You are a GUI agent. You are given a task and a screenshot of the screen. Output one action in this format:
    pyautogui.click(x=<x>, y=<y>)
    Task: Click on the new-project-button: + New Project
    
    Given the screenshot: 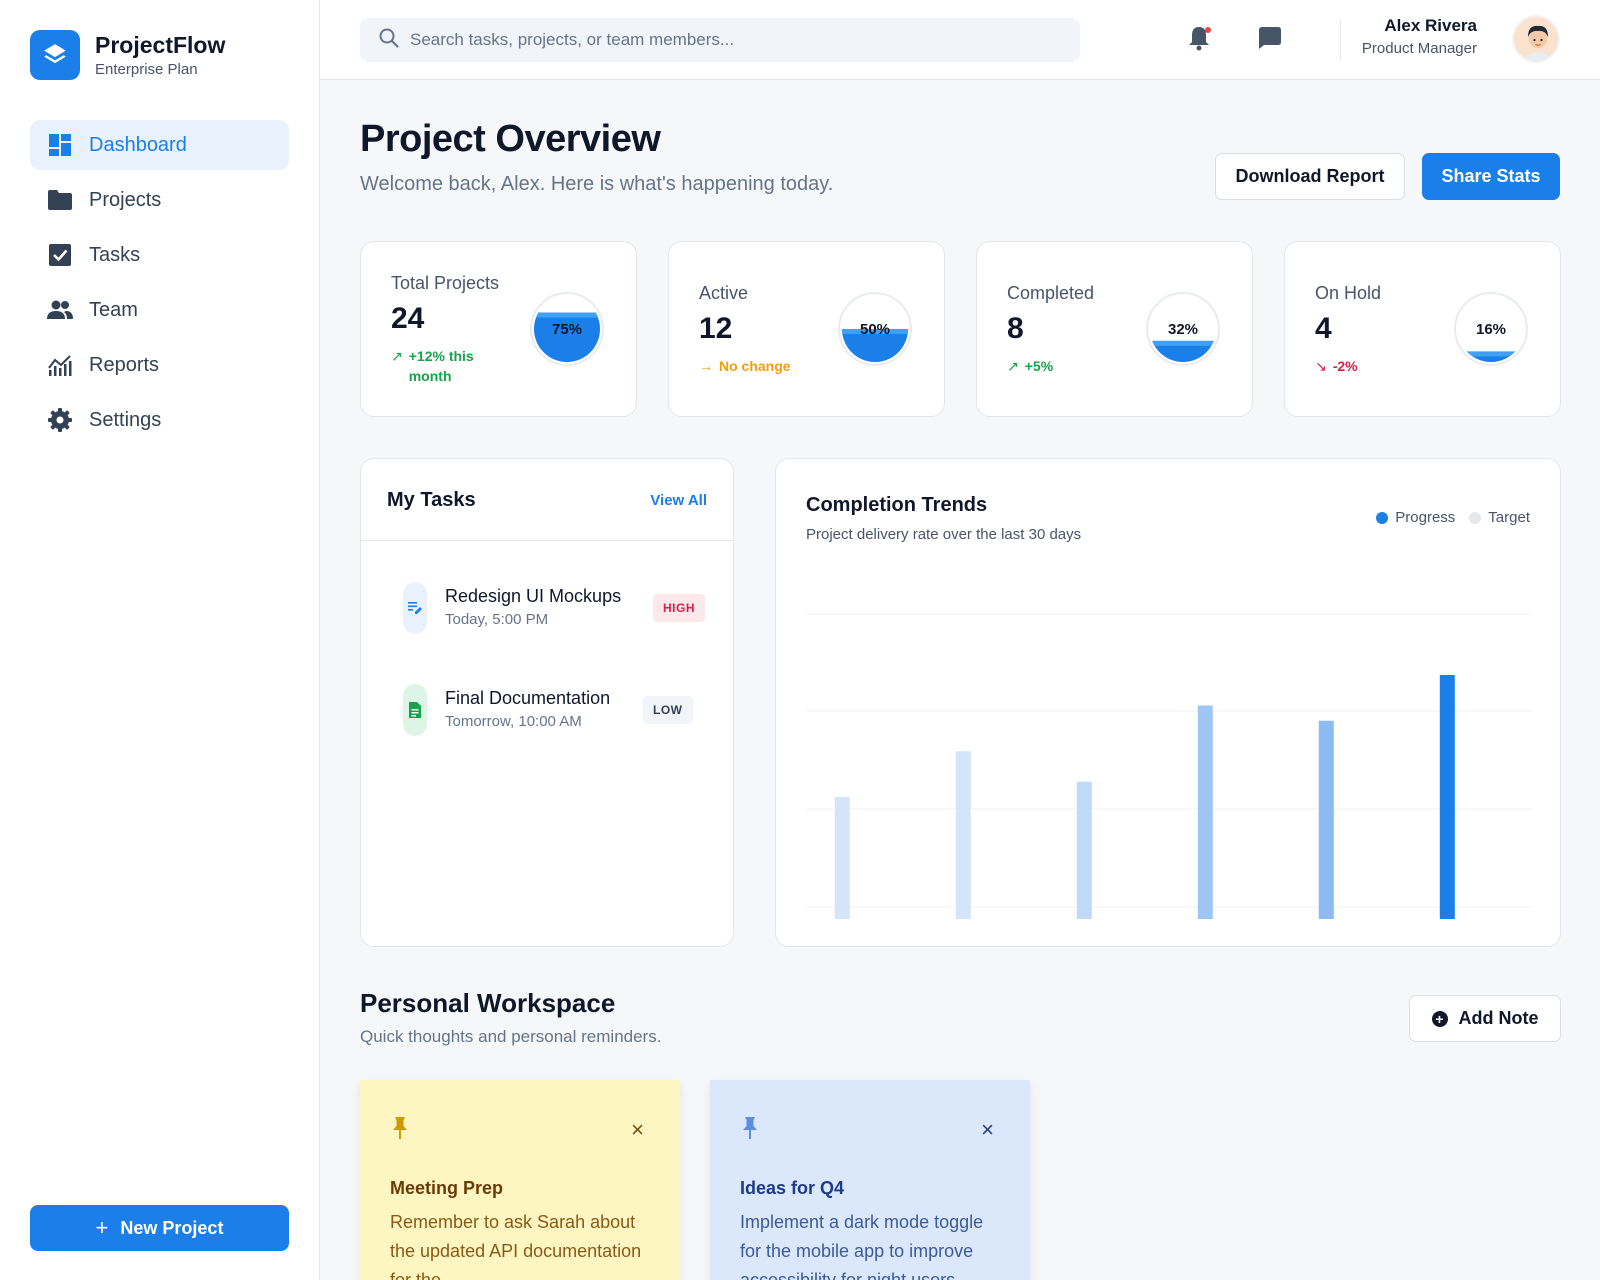 What is the action you would take?
    pyautogui.click(x=159, y=1228)
    